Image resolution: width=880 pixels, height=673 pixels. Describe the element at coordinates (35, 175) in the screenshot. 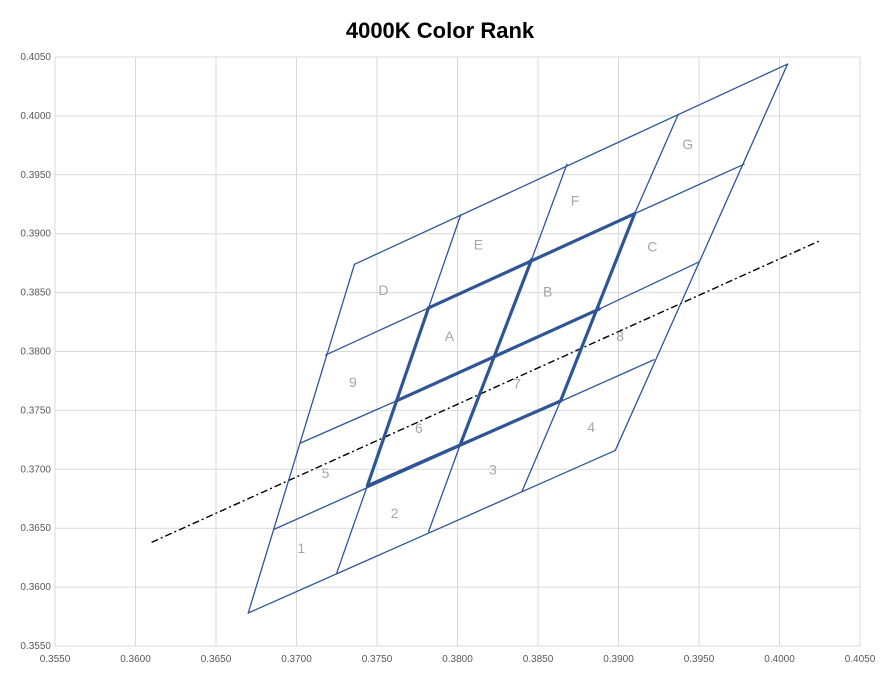

I see `y-tick-label: 0.3950` at that location.